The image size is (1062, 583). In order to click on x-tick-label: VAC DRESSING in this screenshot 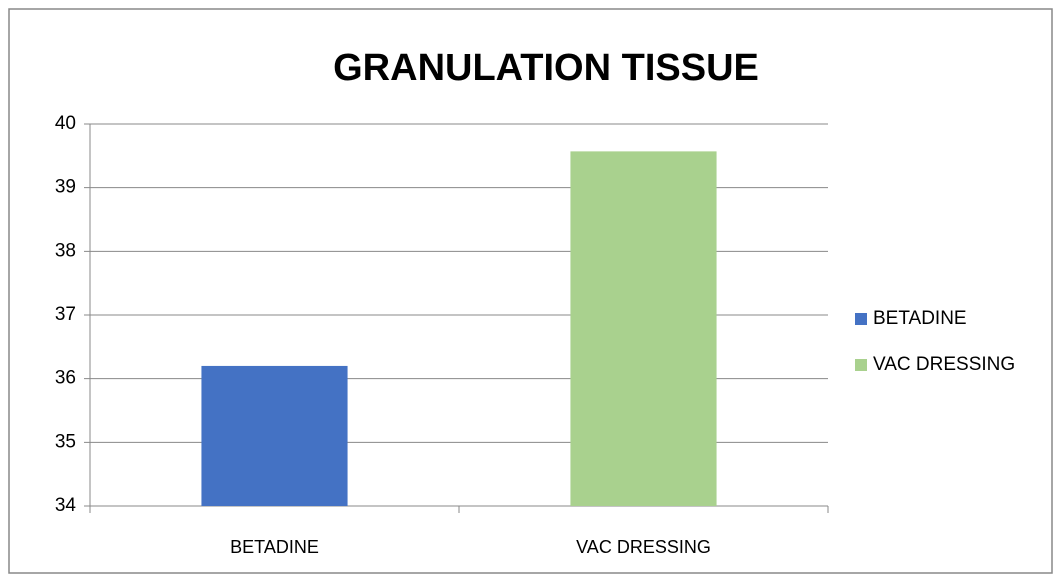, I will do `click(643, 547)`.